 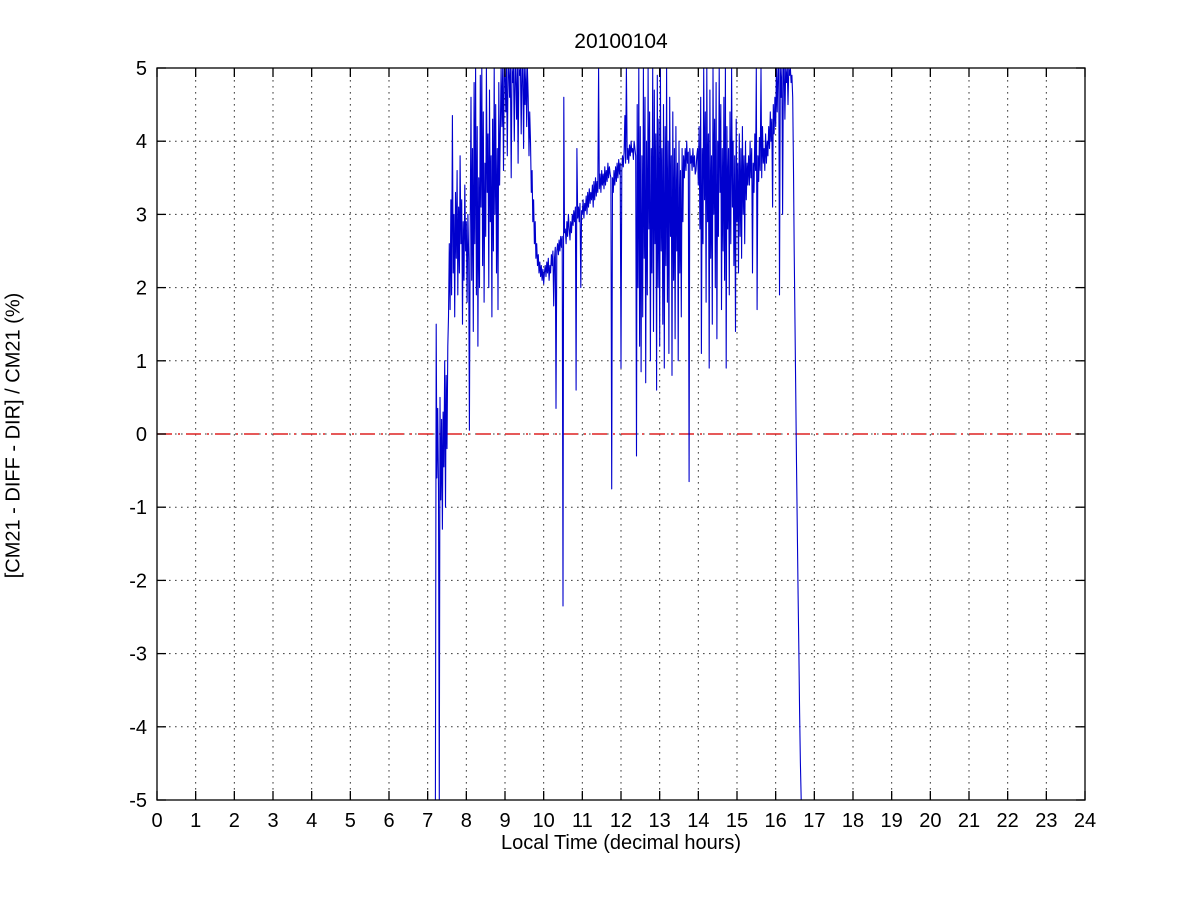 I want to click on x-tick-label-16: 16, so click(x=776, y=821).